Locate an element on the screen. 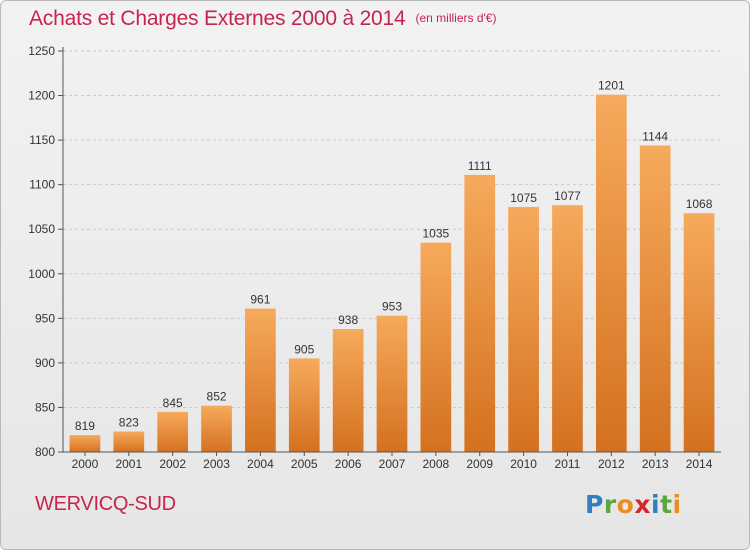 The width and height of the screenshot is (750, 550). data-label: 953 is located at coordinates (392, 307).